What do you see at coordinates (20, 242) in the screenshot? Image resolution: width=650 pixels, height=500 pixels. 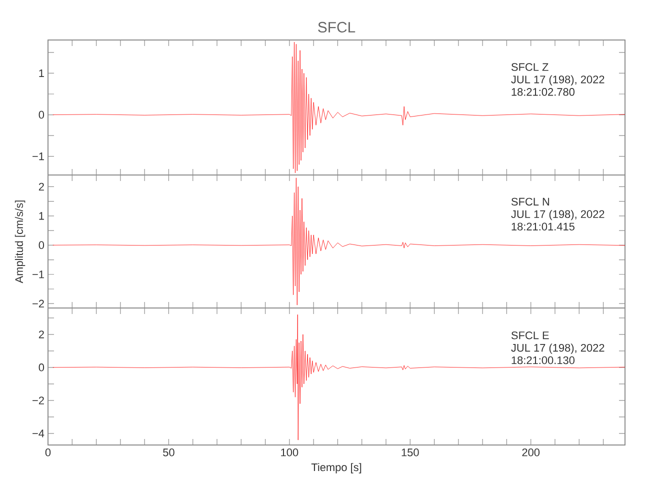 I see `y-axis-title: Amplitud [cm/s/s]` at bounding box center [20, 242].